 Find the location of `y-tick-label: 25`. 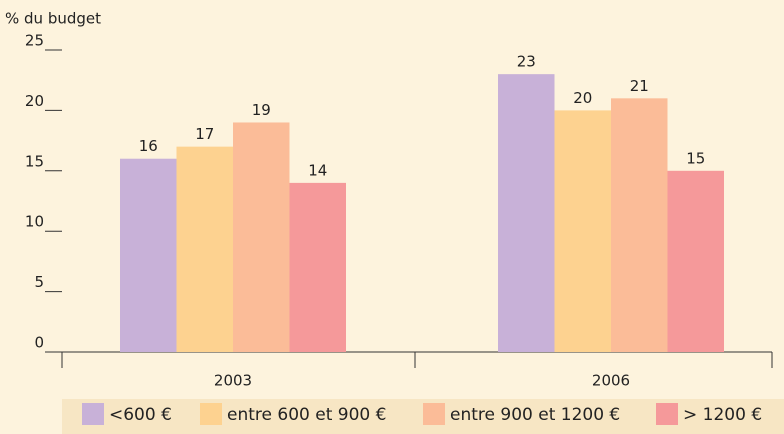

y-tick-label: 25 is located at coordinates (34, 41).